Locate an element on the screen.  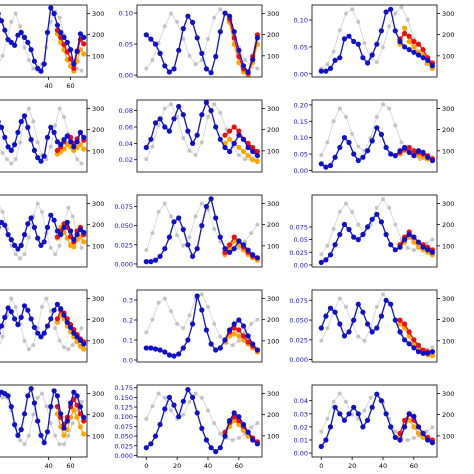
x-tick-label: 20 is located at coordinates (177, 466).